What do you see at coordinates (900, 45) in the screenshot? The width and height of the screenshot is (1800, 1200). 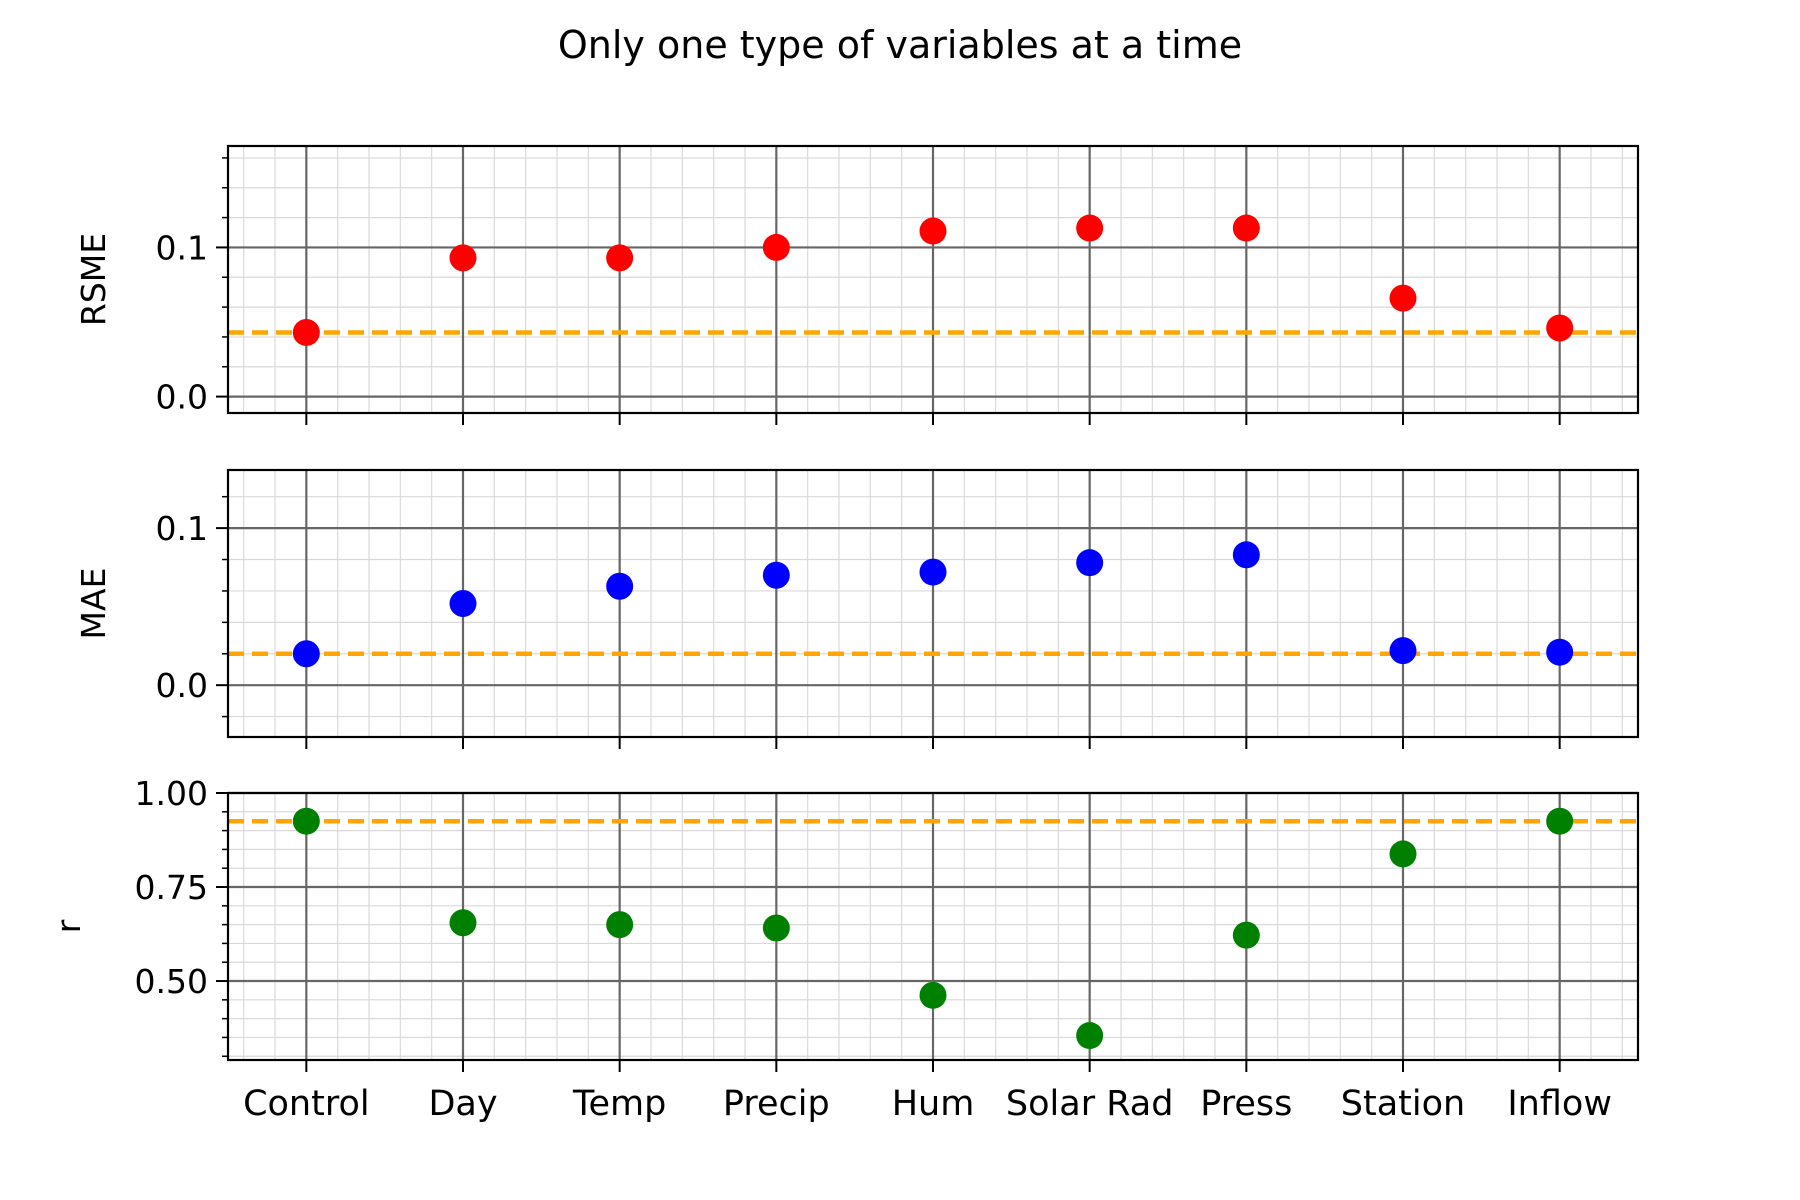 I see `chart-title: Only one type of variables at a time` at bounding box center [900, 45].